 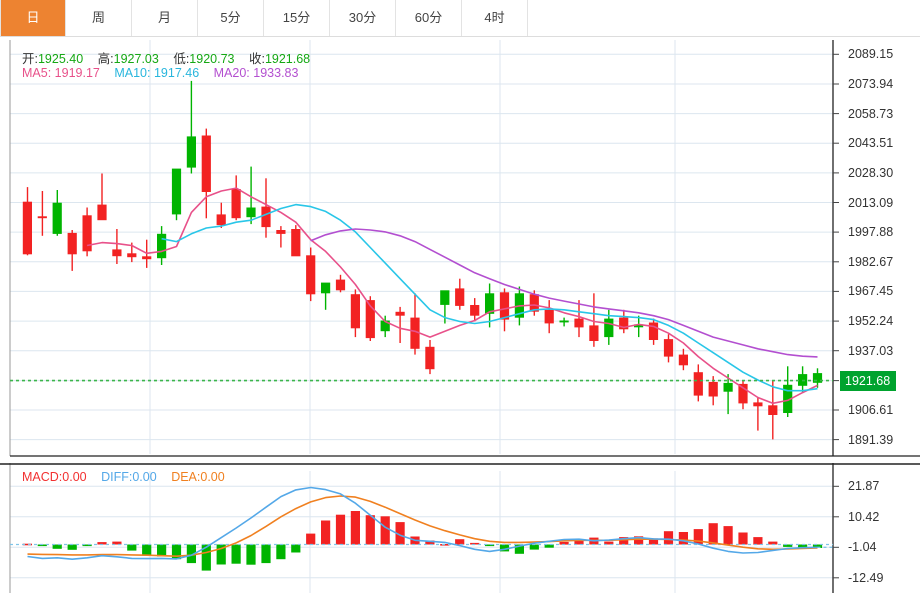 I want to click on ma20-line, so click(x=564, y=293).